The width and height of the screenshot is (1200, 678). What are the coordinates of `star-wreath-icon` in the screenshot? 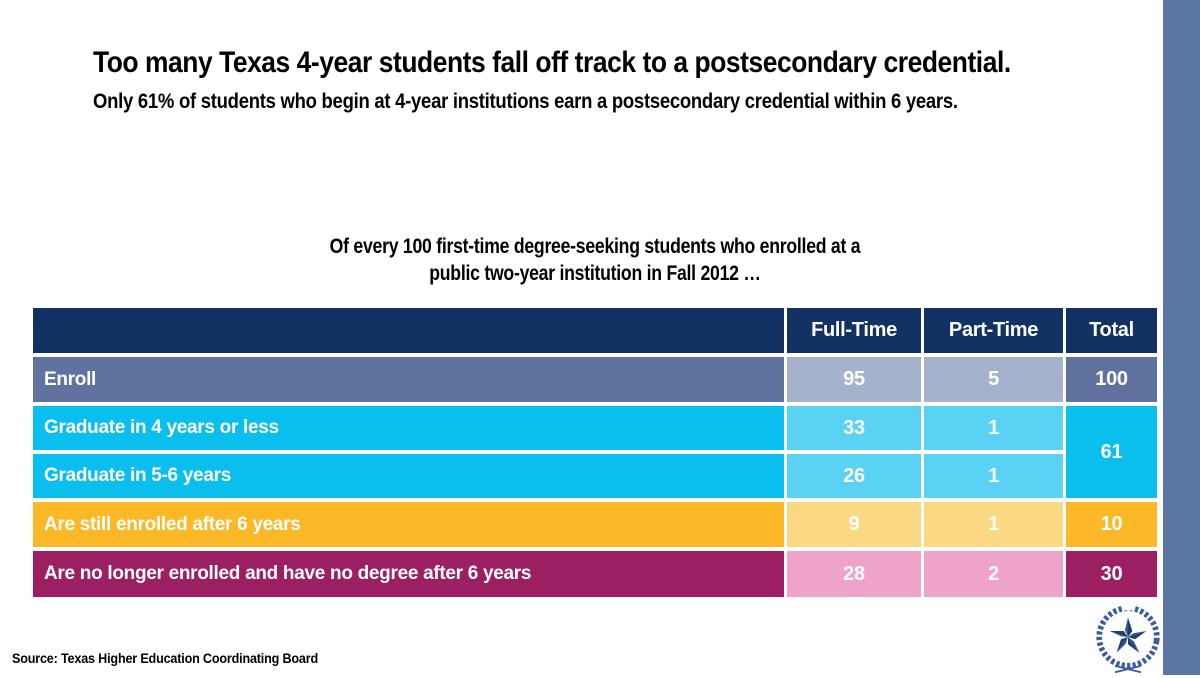 It's located at (1128, 637).